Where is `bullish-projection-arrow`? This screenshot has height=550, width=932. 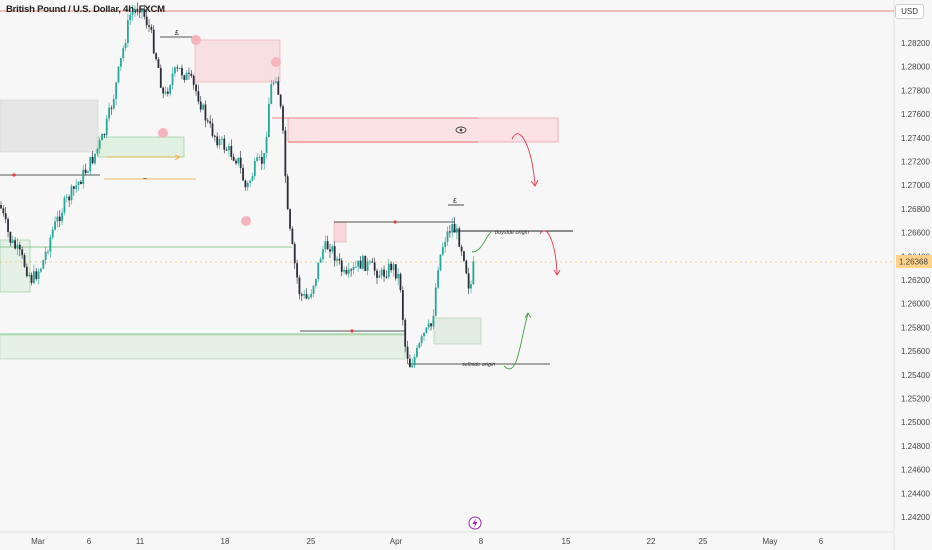 bullish-projection-arrow is located at coordinates (516, 341).